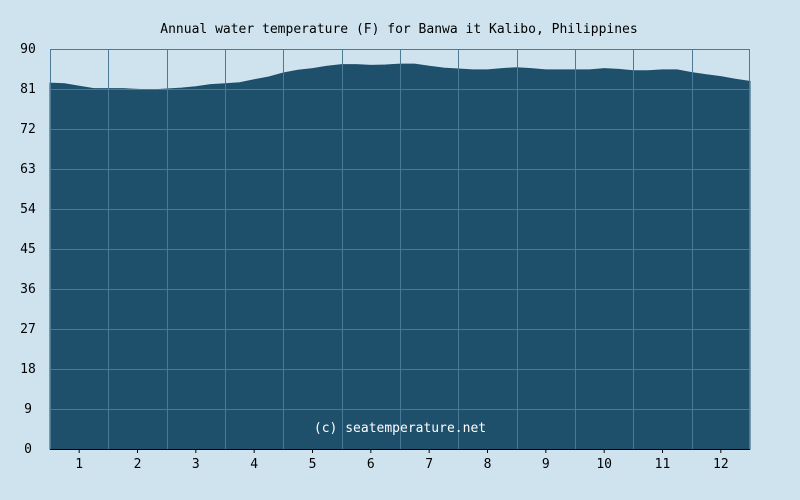 This screenshot has height=500, width=800. I want to click on x-tick-label-10: 10, so click(604, 464).